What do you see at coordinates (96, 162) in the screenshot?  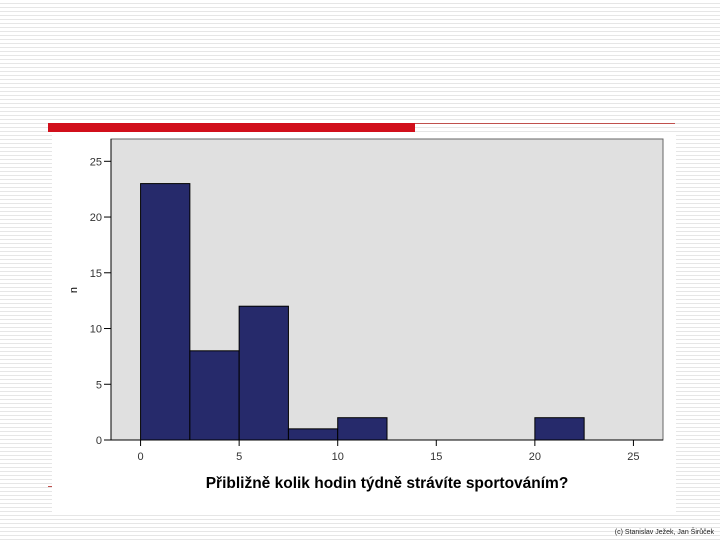 I see `y-tick-label: 25` at bounding box center [96, 162].